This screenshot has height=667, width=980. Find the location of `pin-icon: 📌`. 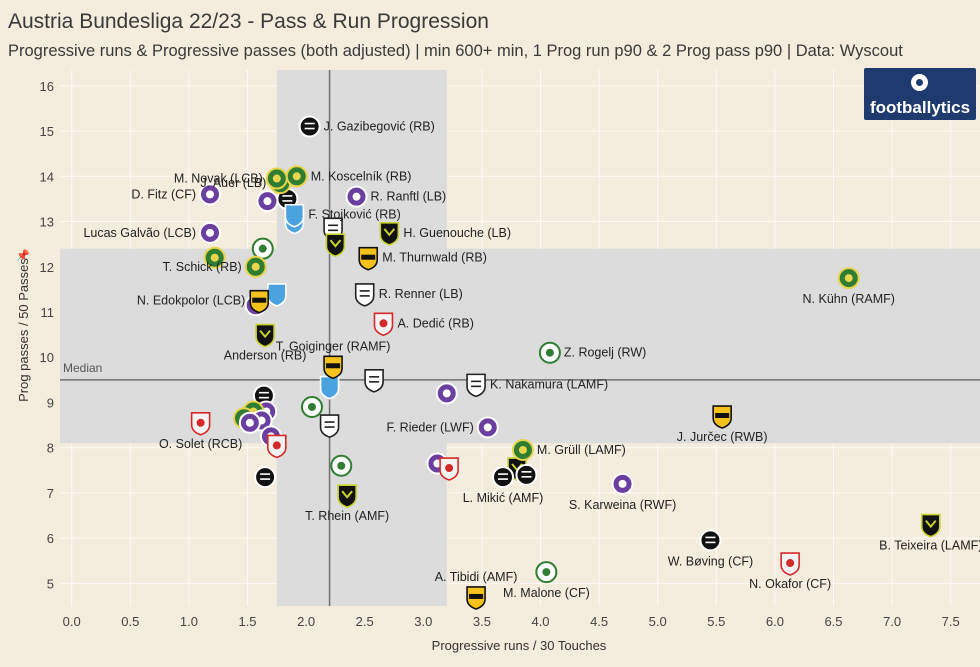

pin-icon: 📌 is located at coordinates (23, 256).